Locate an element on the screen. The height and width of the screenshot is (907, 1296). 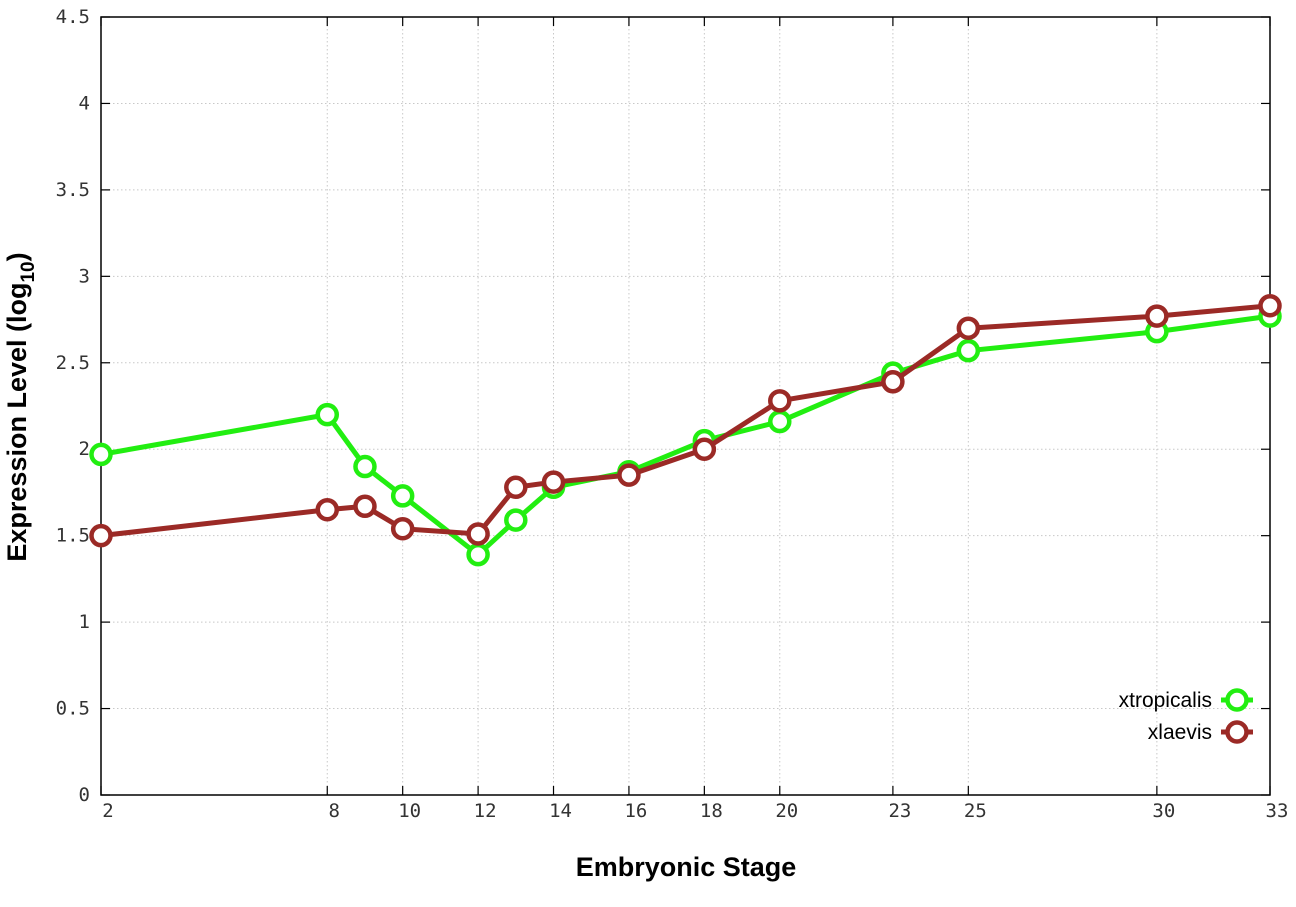
y-axis-title: Expression Level (log10) is located at coordinates (20, 406).